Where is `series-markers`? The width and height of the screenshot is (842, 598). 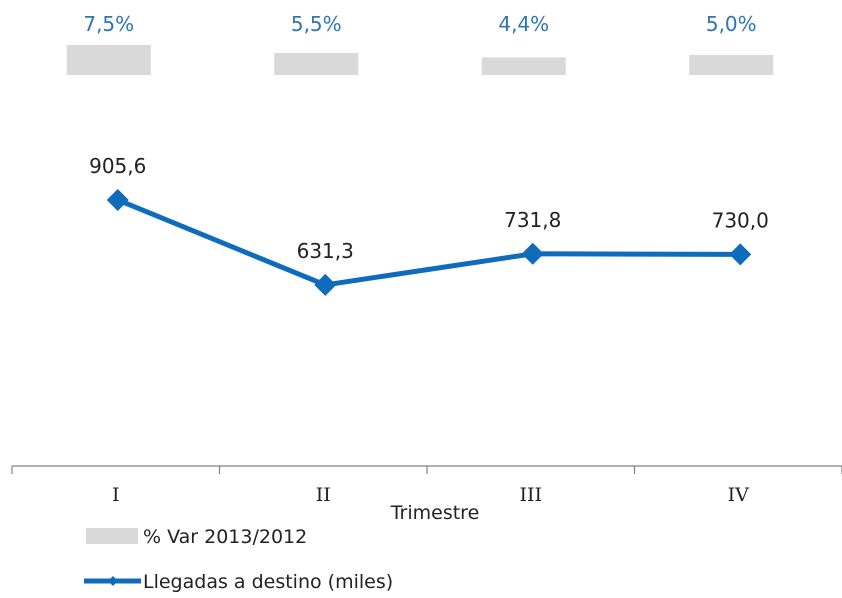 series-markers is located at coordinates (429, 242).